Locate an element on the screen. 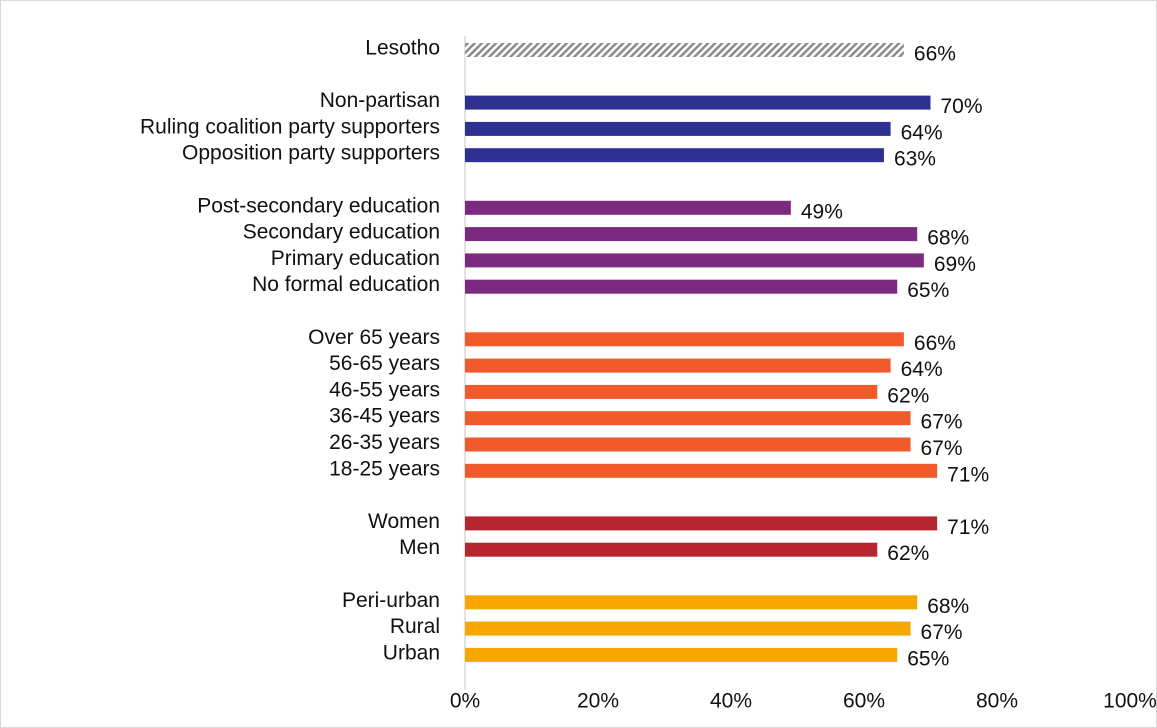 This screenshot has width=1157, height=728. y-tick-label: 46-55 years is located at coordinates (384, 389).